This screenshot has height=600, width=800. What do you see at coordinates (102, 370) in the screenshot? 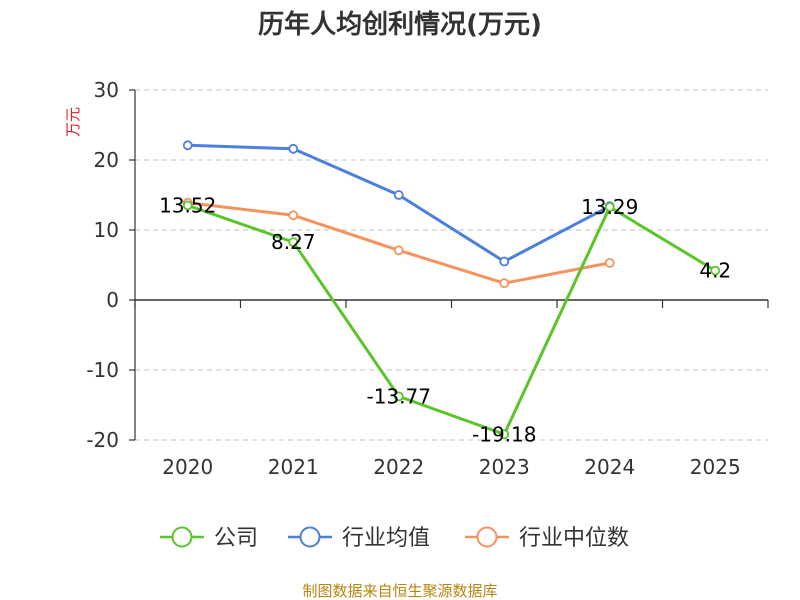
I see `y-tick-label: -10` at bounding box center [102, 370].